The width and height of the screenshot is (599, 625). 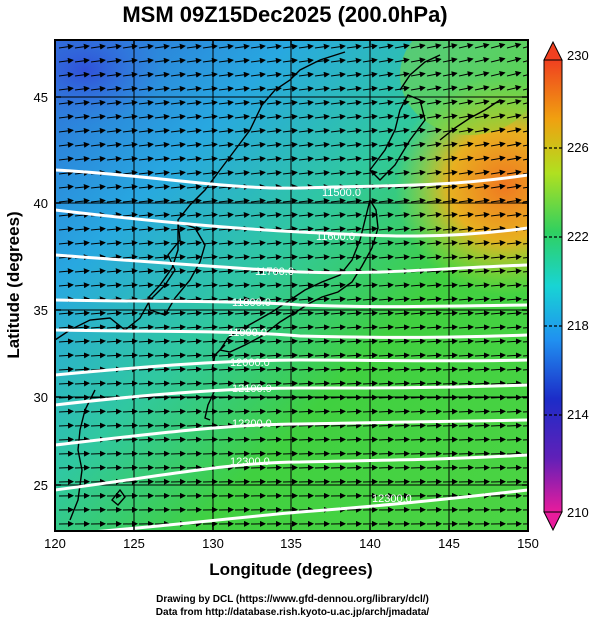 What do you see at coordinates (578, 284) in the screenshot?
I see `colorbar-tick-labels: 230 226 222 218 214 210` at bounding box center [578, 284].